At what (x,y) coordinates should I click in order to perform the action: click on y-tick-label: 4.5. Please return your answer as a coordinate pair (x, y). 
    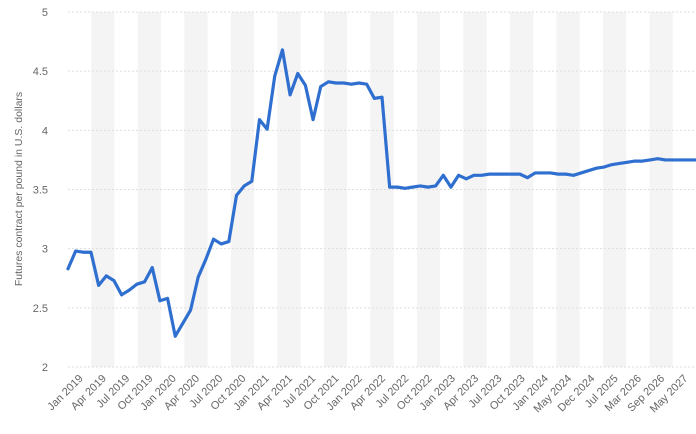
    Looking at the image, I should click on (40, 72).